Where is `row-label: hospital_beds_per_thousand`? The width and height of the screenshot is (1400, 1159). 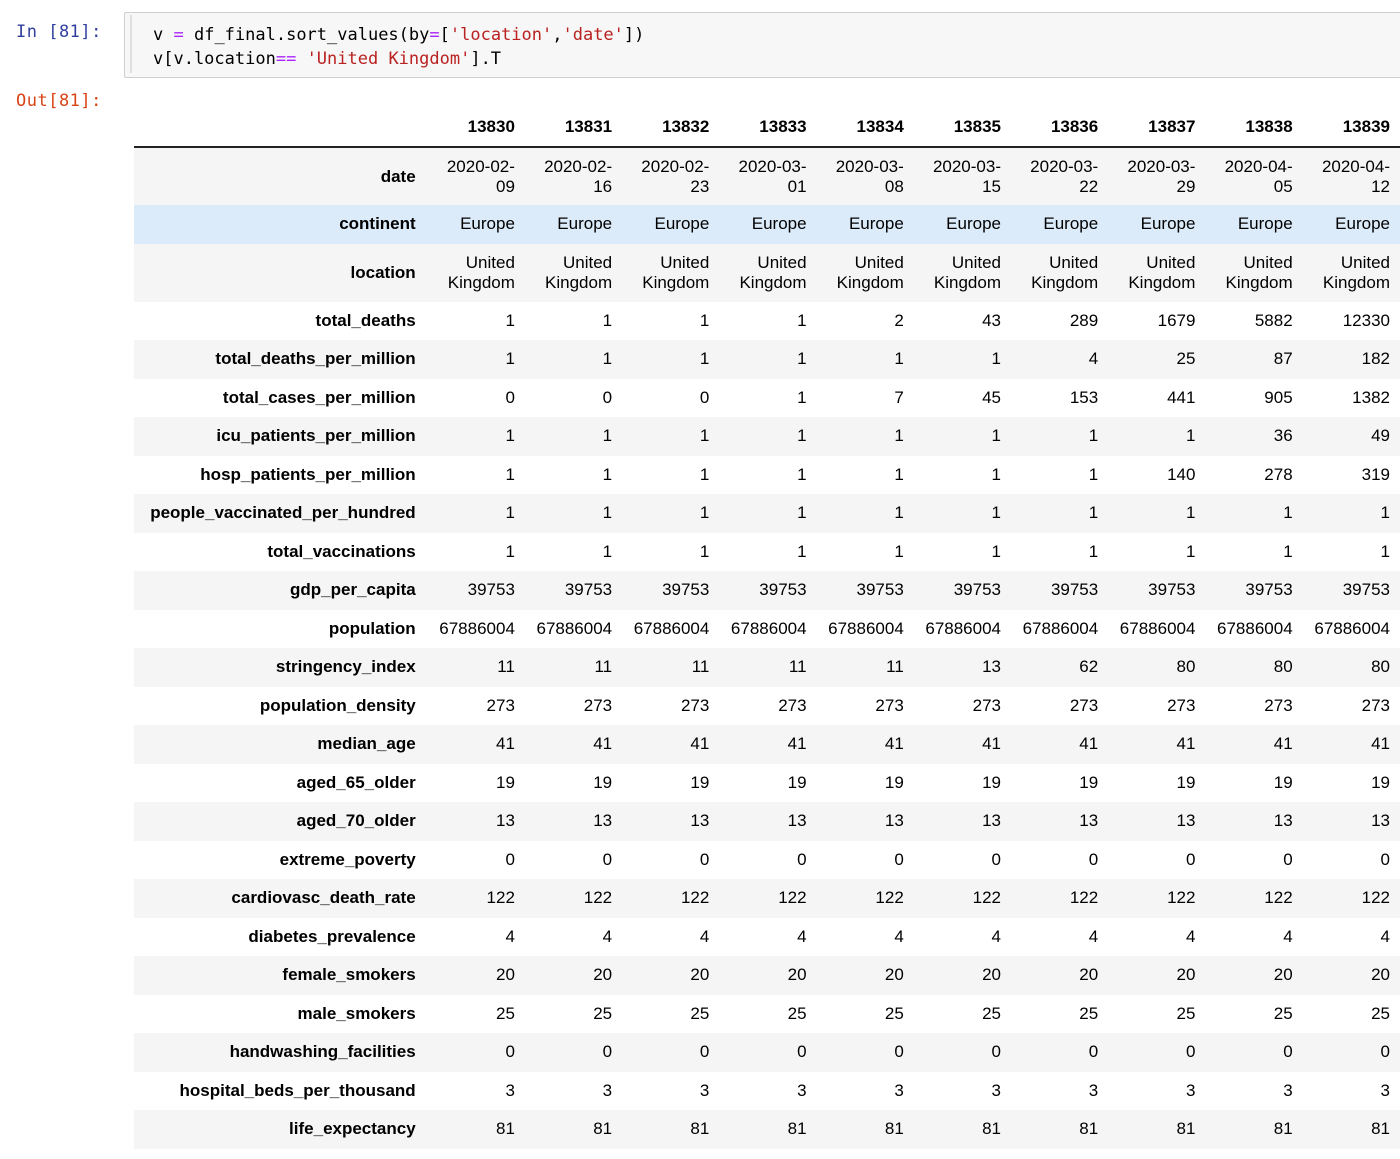
row-label: hospital_beds_per_thousand is located at coordinates (297, 1090).